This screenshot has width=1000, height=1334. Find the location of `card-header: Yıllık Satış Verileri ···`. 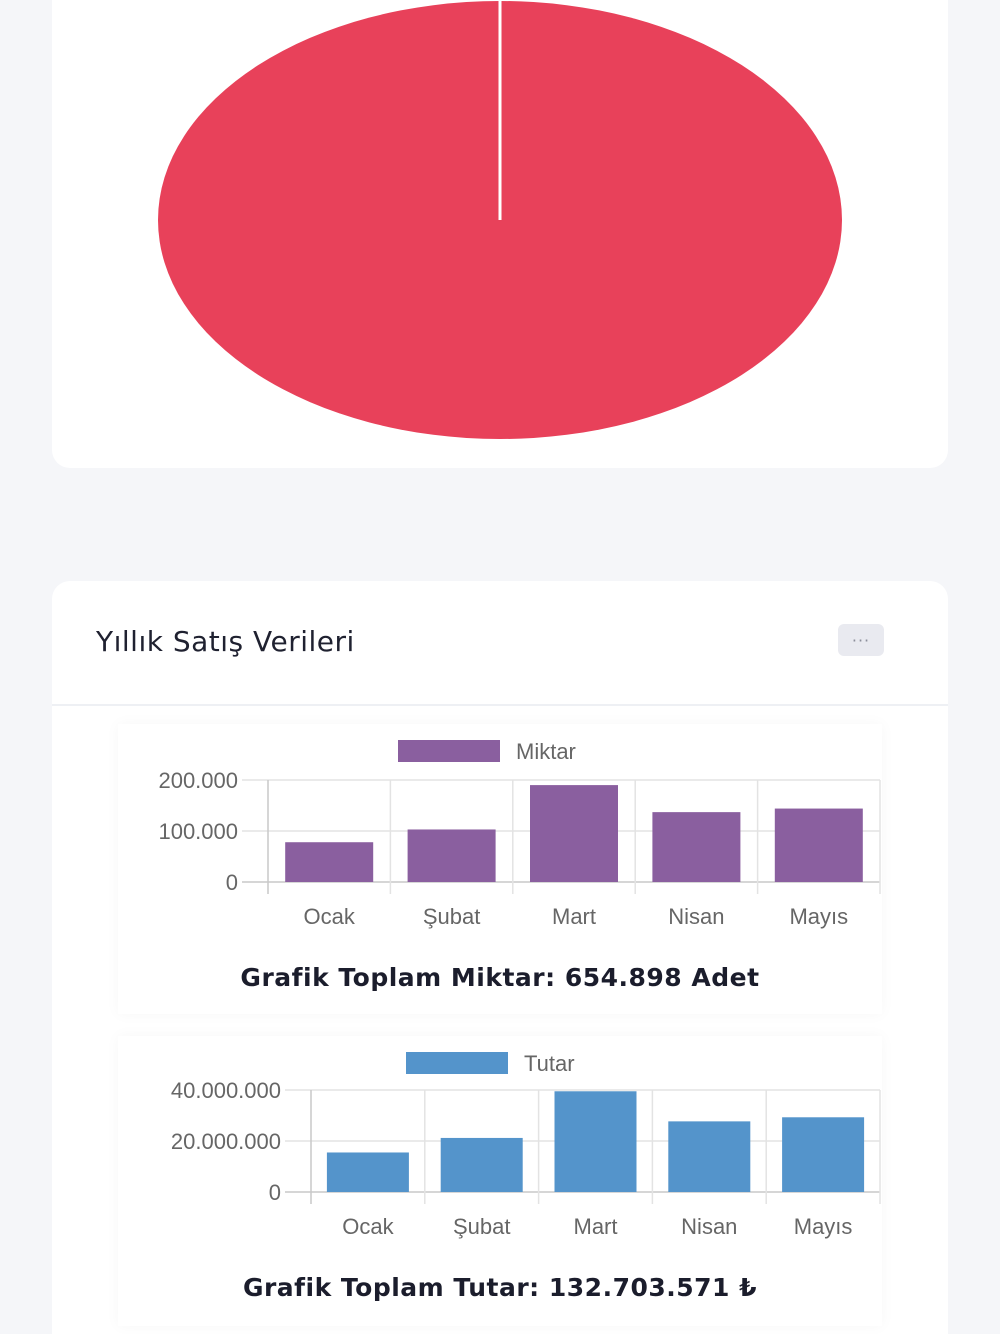

card-header: Yıllık Satış Verileri ··· is located at coordinates (500, 643).